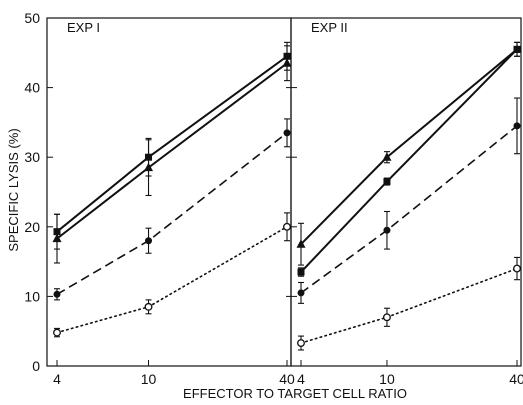 The image size is (523, 405). I want to click on y-tick-label: 0, so click(36, 366).